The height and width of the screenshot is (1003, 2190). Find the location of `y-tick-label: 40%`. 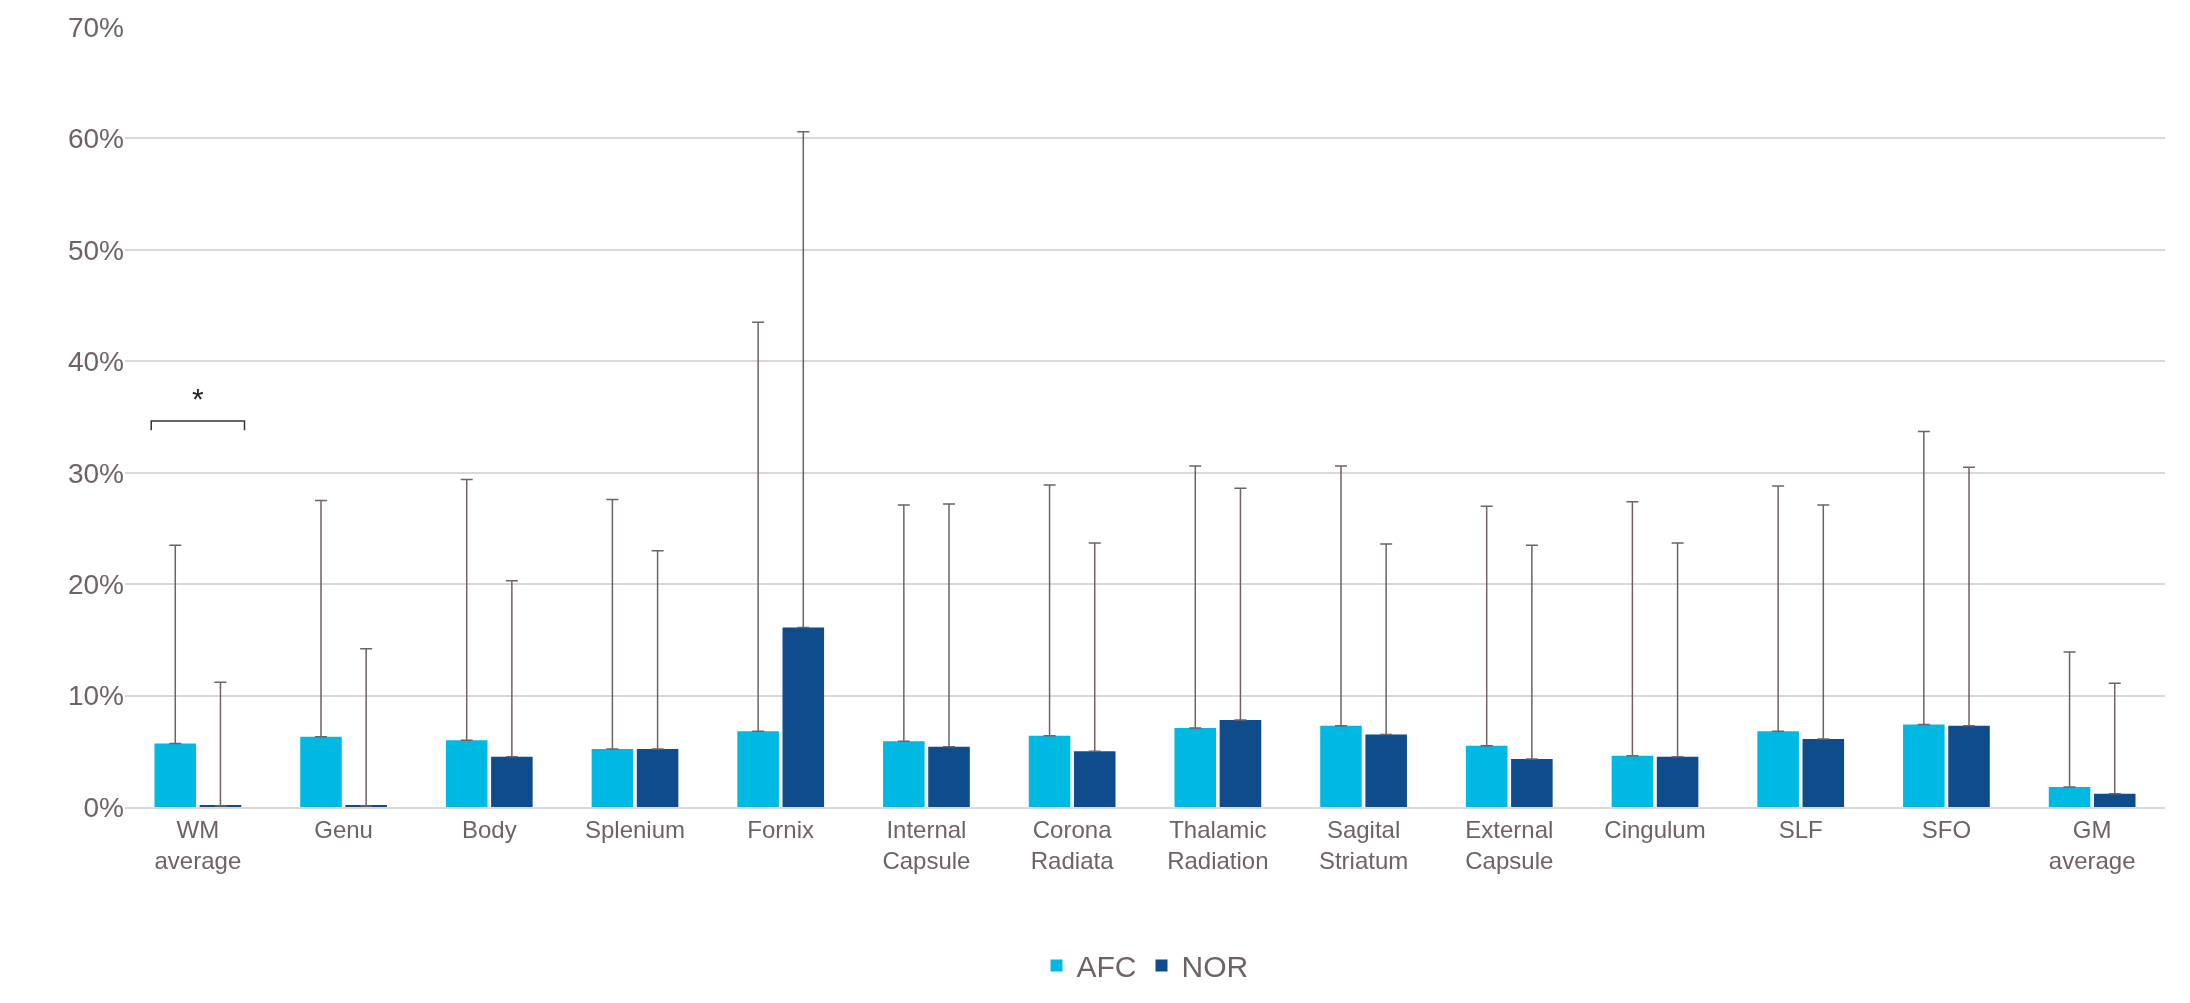

y-tick-label: 40% is located at coordinates (95, 362).